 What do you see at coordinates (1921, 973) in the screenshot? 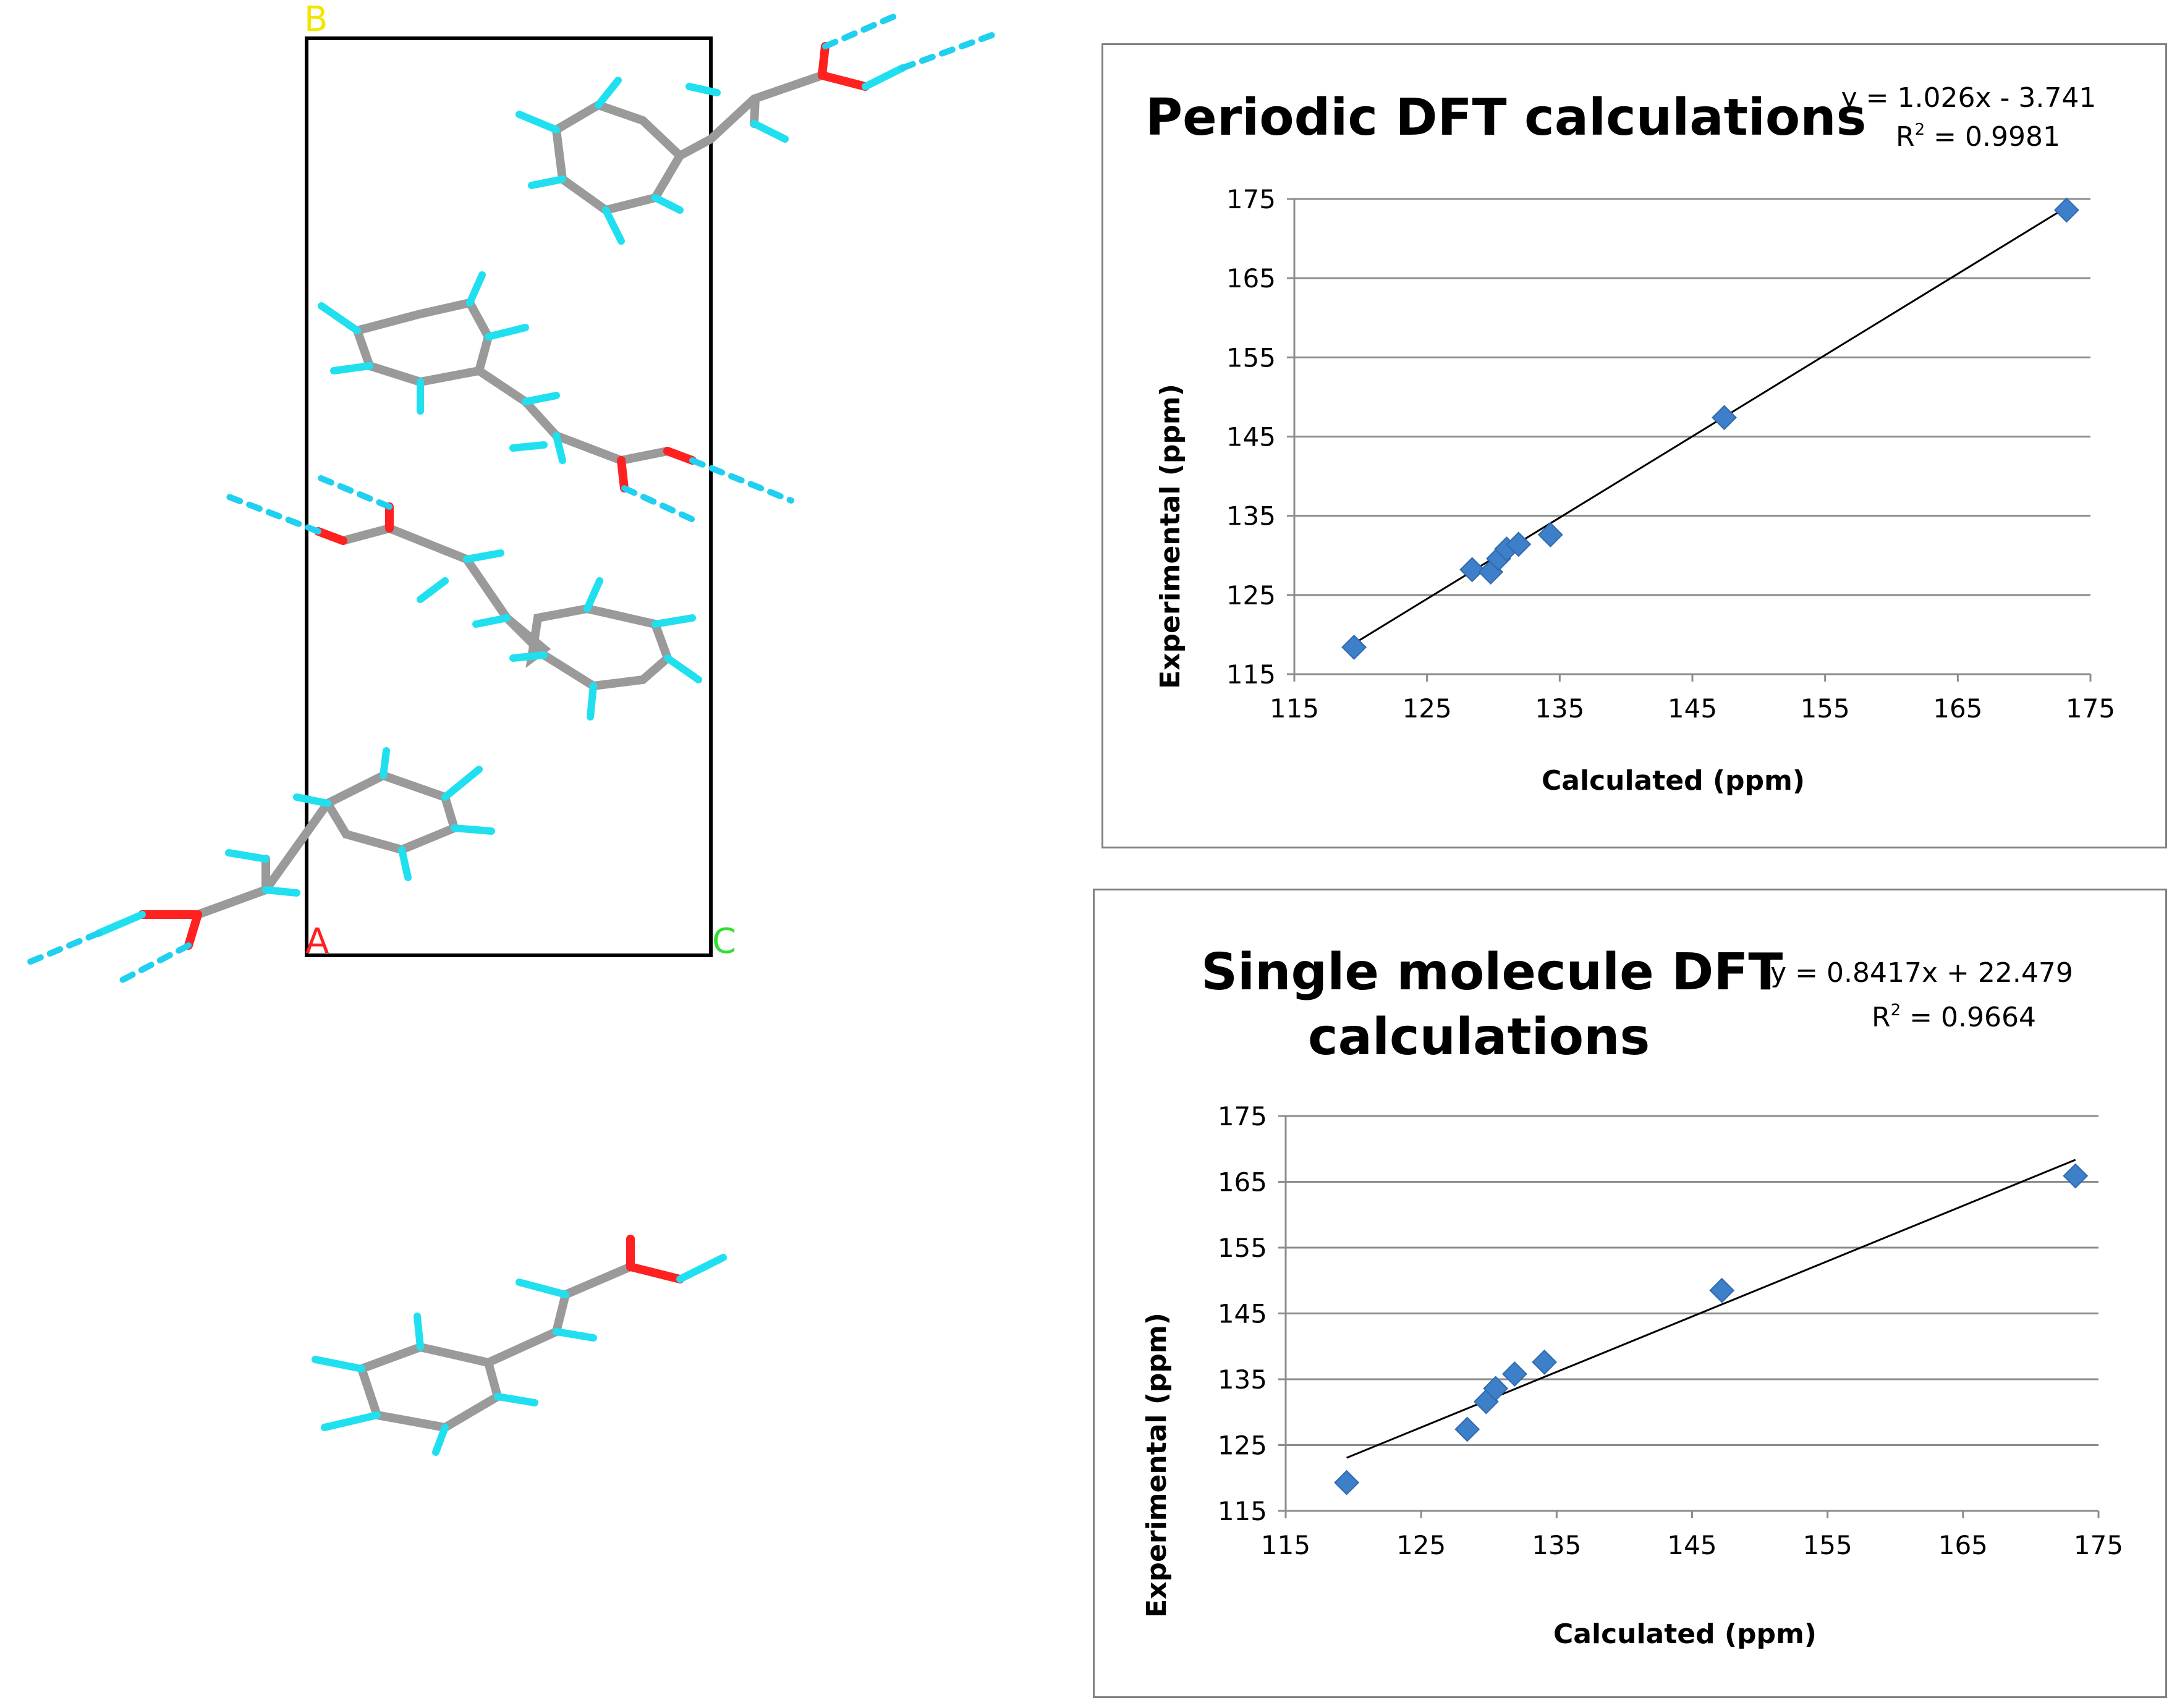
I see `trendline-equation: y = 0.8417x + 22.479` at bounding box center [1921, 973].